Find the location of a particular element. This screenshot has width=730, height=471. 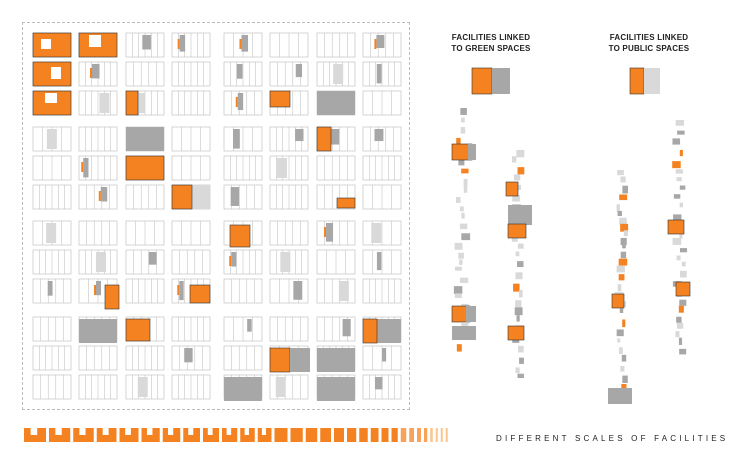

legend-green-orange is located at coordinates (482, 81).